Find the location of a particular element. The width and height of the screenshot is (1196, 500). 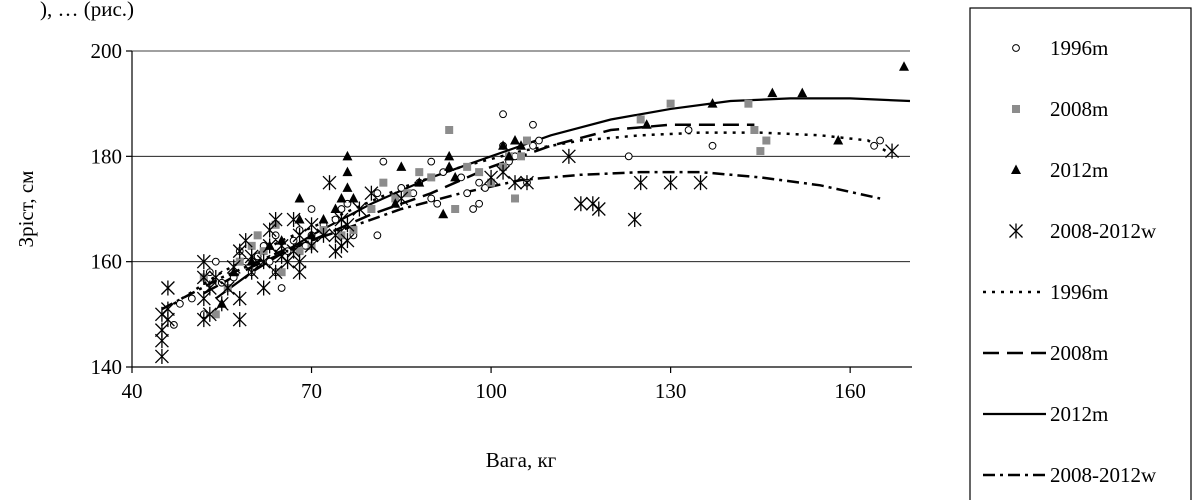

y-tick-label: 180 is located at coordinates (107, 156).